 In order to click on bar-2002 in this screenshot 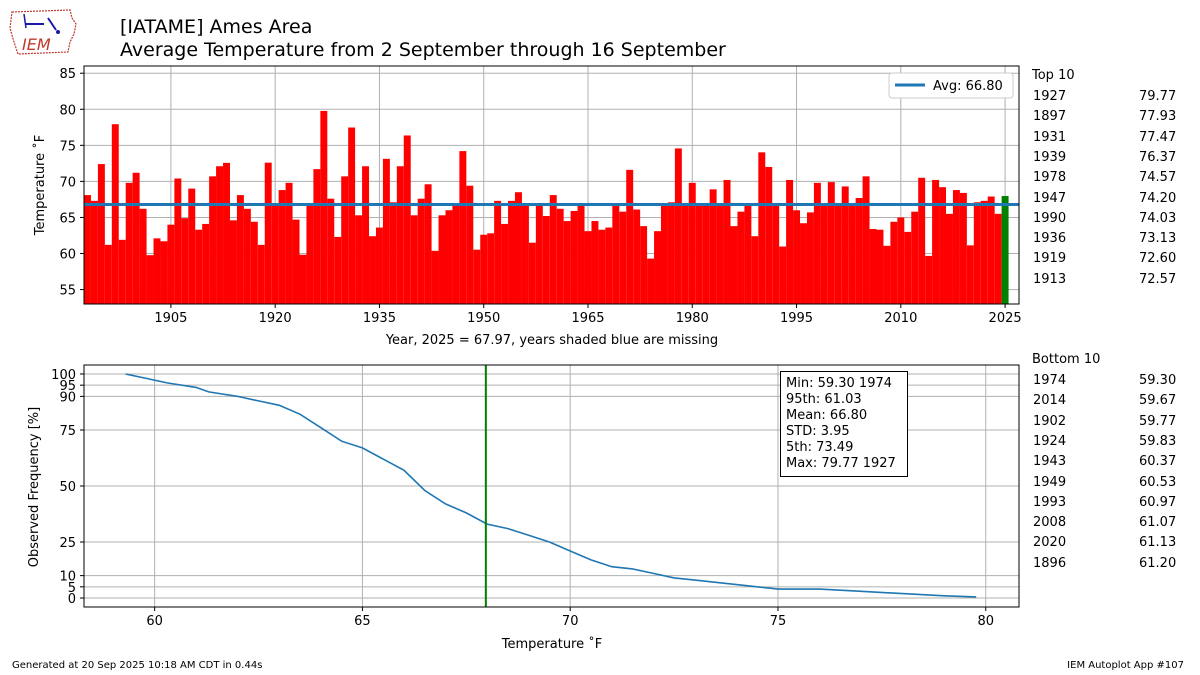, I will do `click(845, 245)`.